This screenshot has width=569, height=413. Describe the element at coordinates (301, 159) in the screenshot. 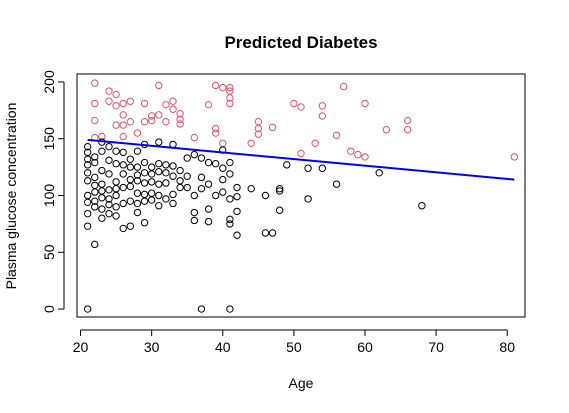

I see `fit-line-group` at that location.